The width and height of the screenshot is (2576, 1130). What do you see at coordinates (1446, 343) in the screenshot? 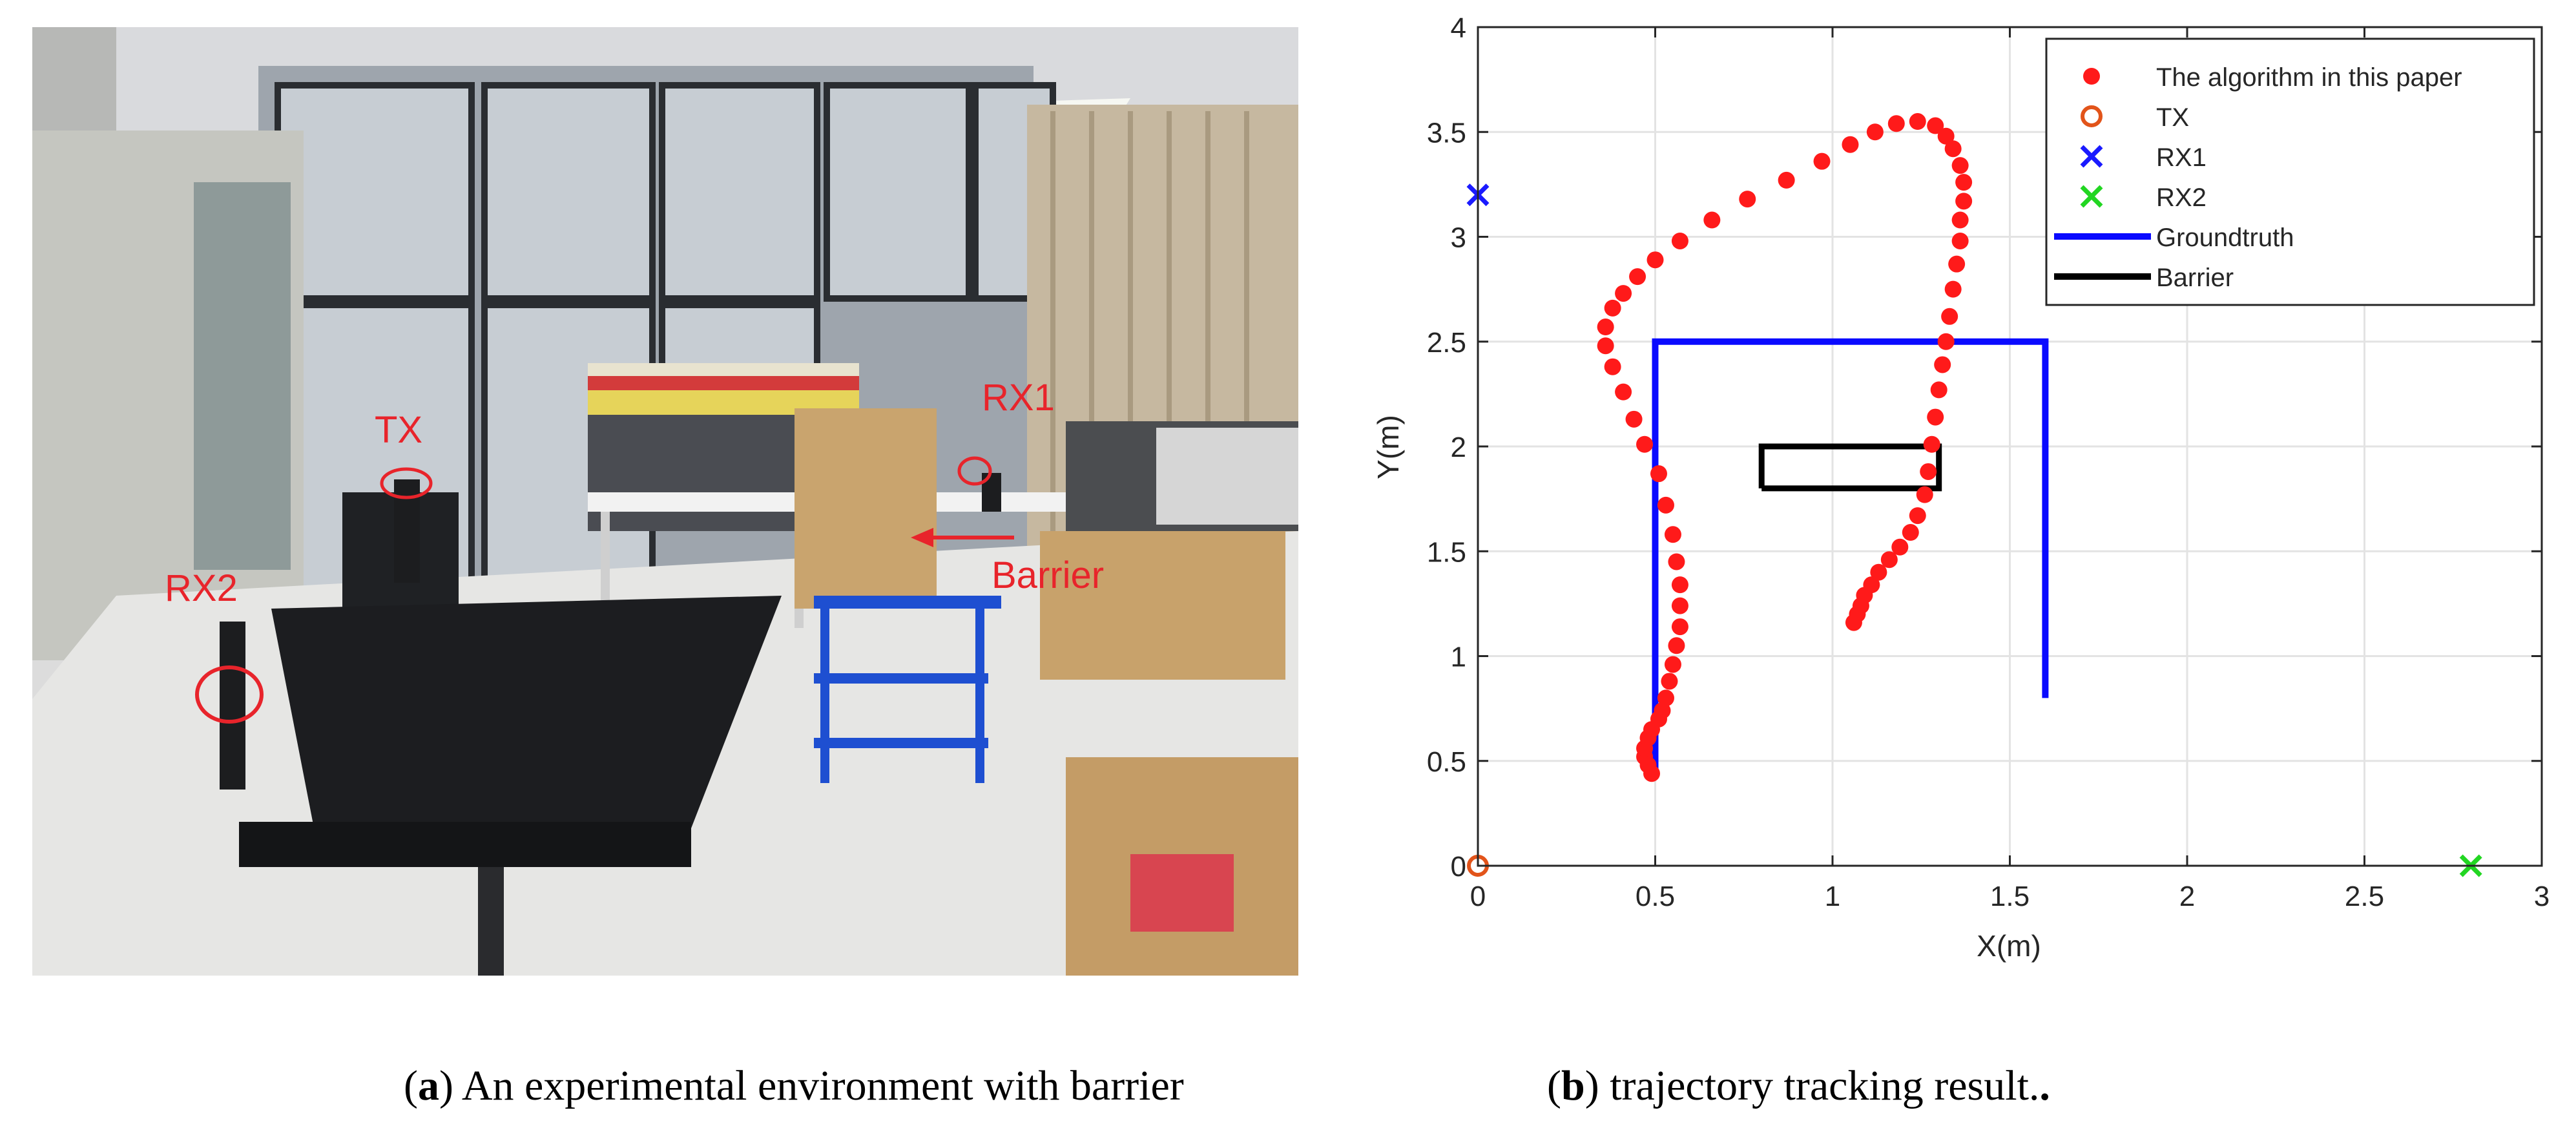
I see `y-tick-label: 2.5` at bounding box center [1446, 343].